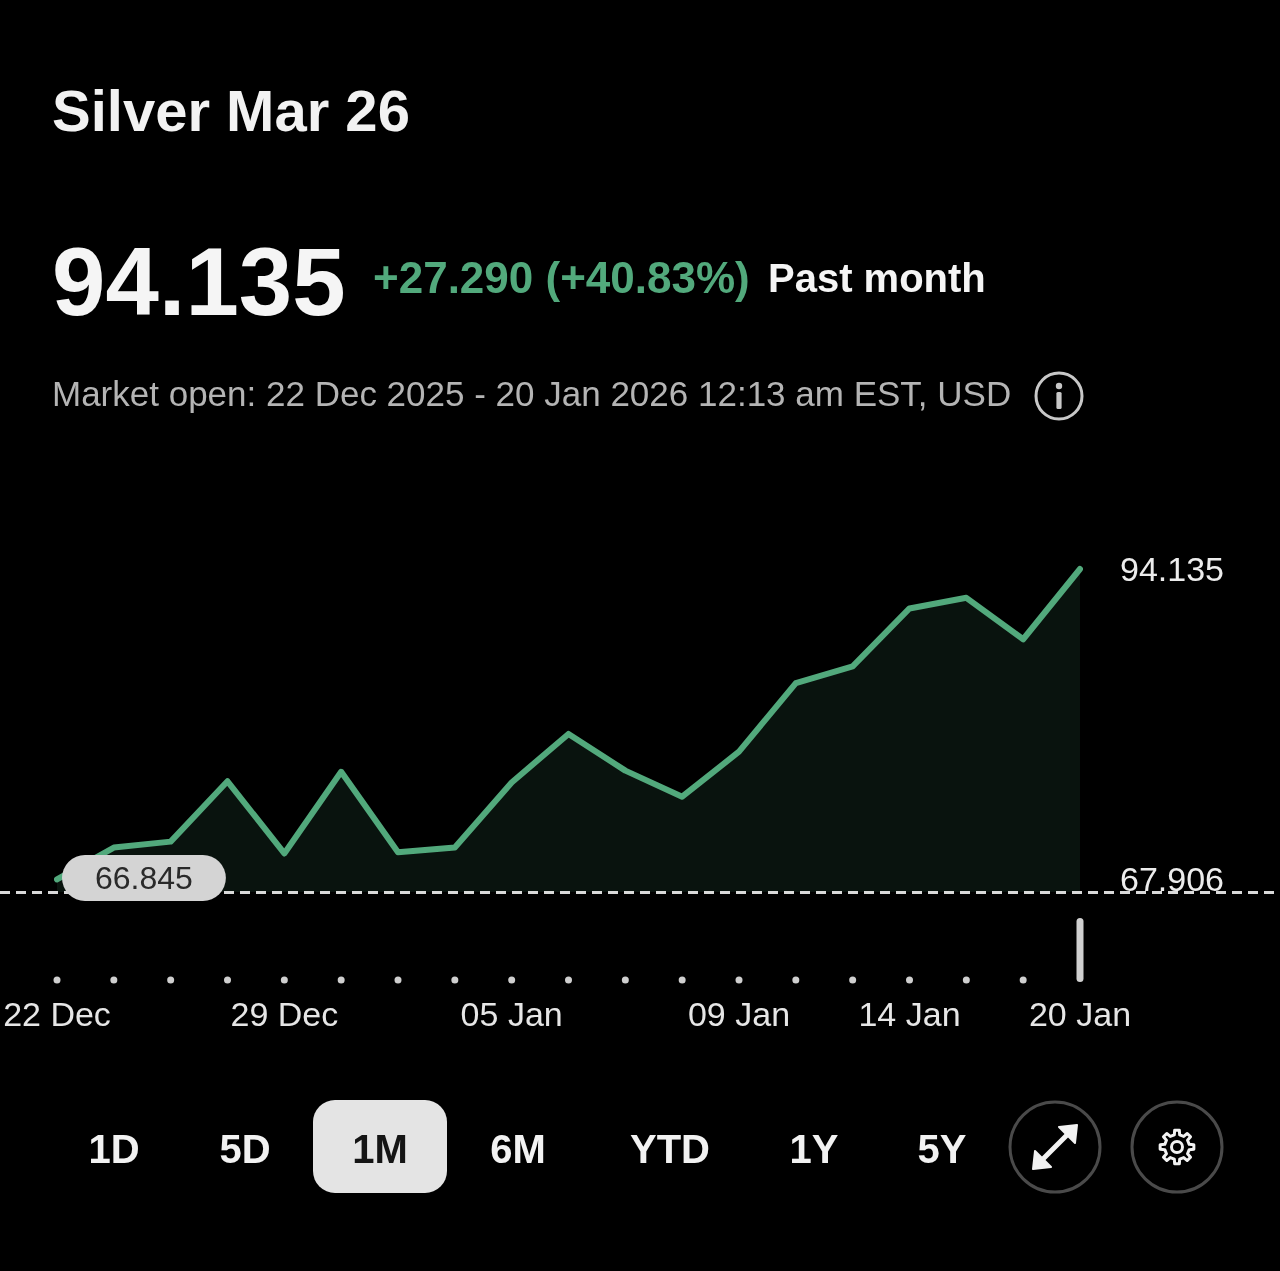  I want to click on x-tick-label: 14 Jan, so click(909, 1014).